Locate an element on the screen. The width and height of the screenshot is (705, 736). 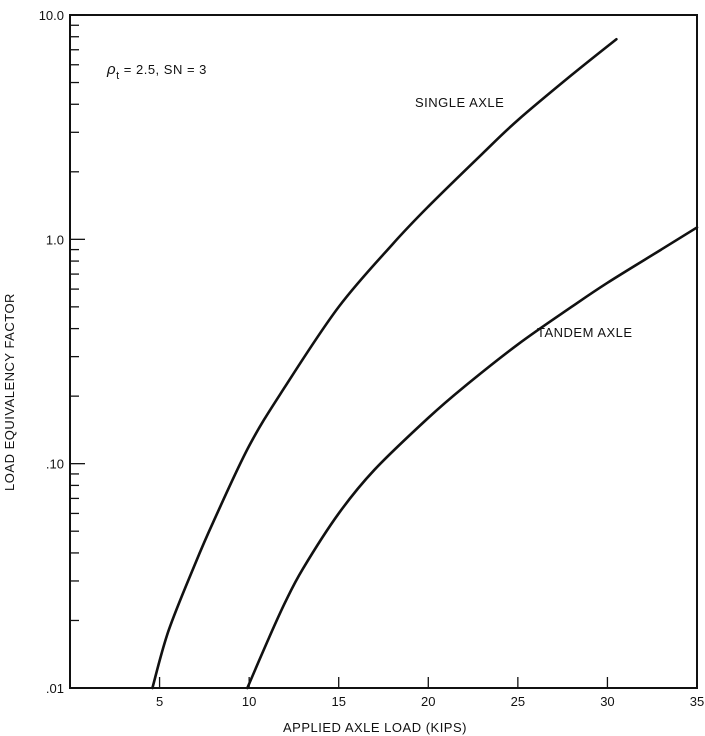
y-tick-label: .01 is located at coordinates (55, 688).